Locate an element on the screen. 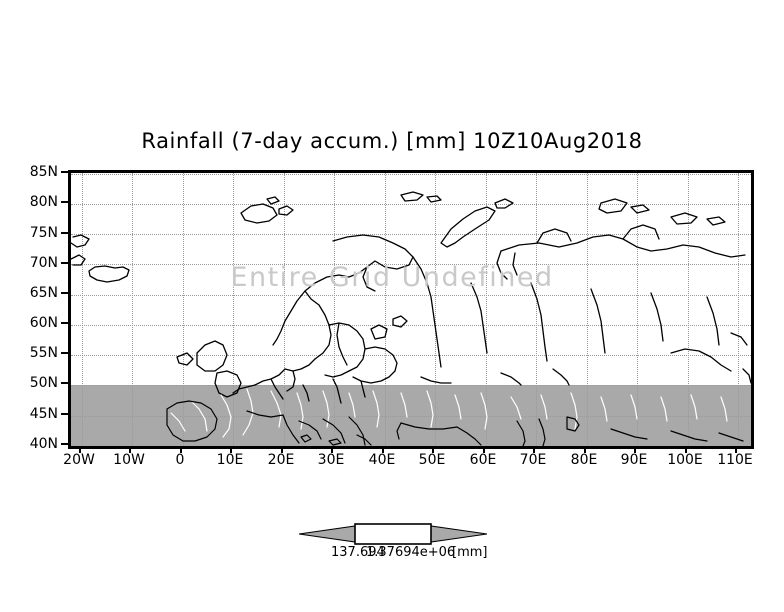  colorbar-center-box is located at coordinates (393, 534).